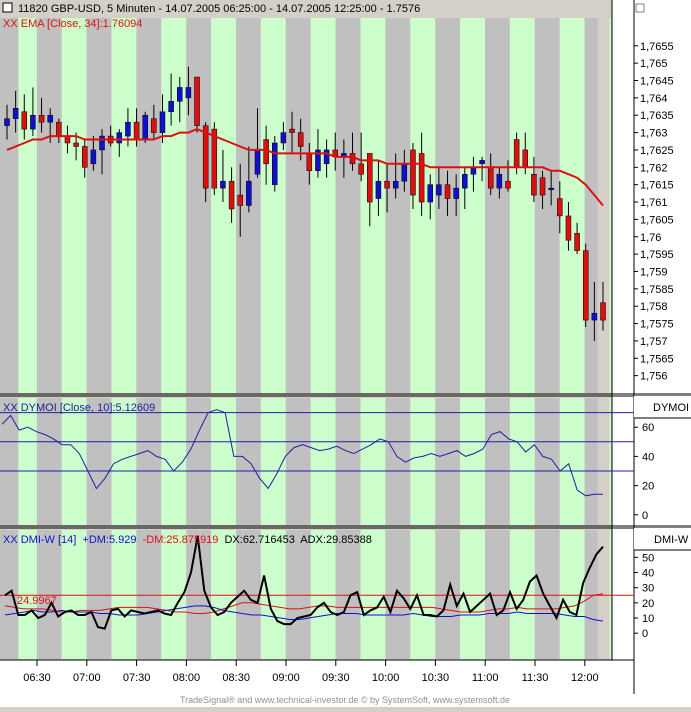 The image size is (691, 712). What do you see at coordinates (671, 408) in the screenshot?
I see `dymoi-panel-title: DYMOI` at bounding box center [671, 408].